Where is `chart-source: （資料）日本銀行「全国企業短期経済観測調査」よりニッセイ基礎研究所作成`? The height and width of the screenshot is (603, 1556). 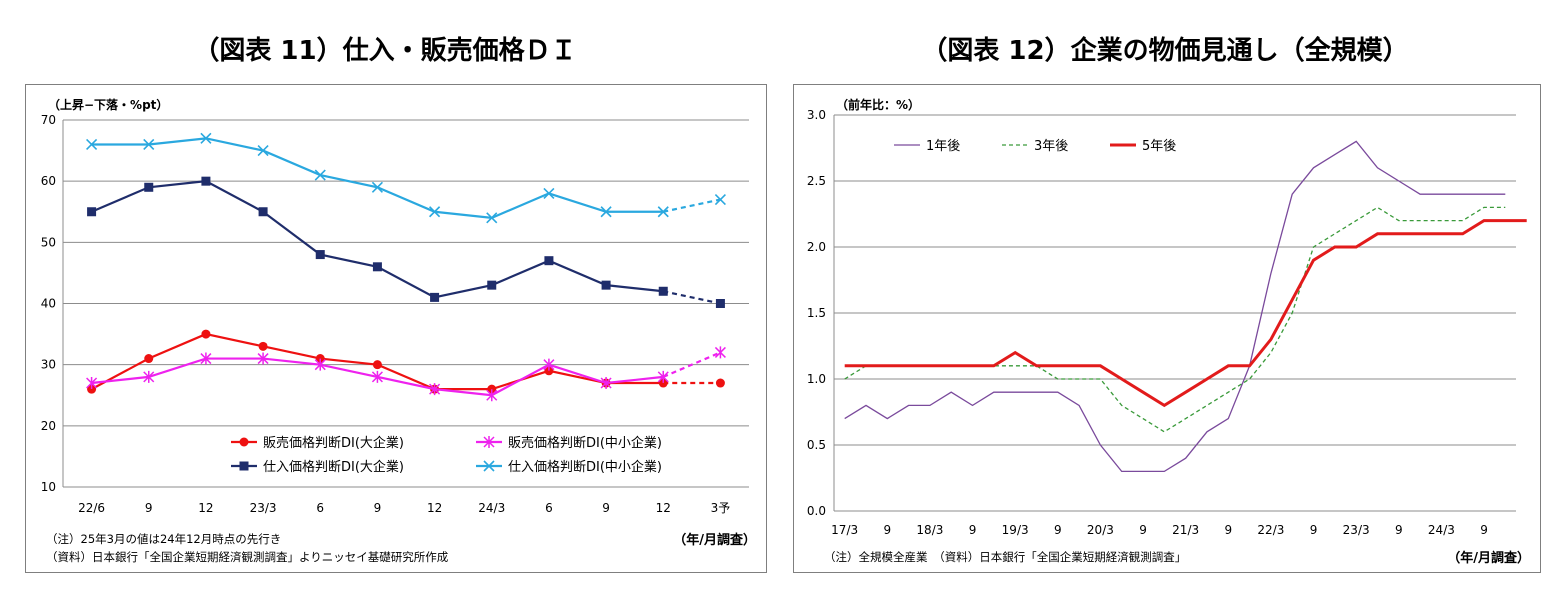
chart-source: （資料）日本銀行「全国企業短期経済観測調査」よりニッセイ基礎研究所作成 is located at coordinates (247, 557).